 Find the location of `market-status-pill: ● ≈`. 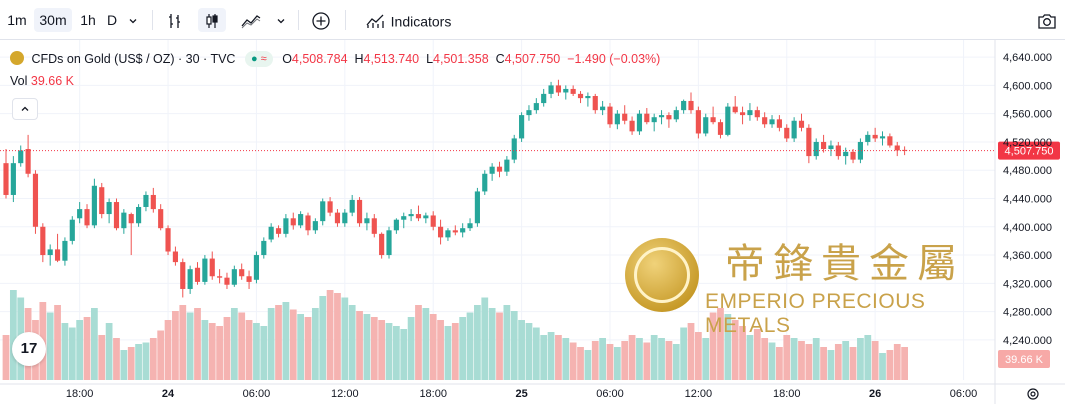

market-status-pill: ● ≈ is located at coordinates (258, 58).